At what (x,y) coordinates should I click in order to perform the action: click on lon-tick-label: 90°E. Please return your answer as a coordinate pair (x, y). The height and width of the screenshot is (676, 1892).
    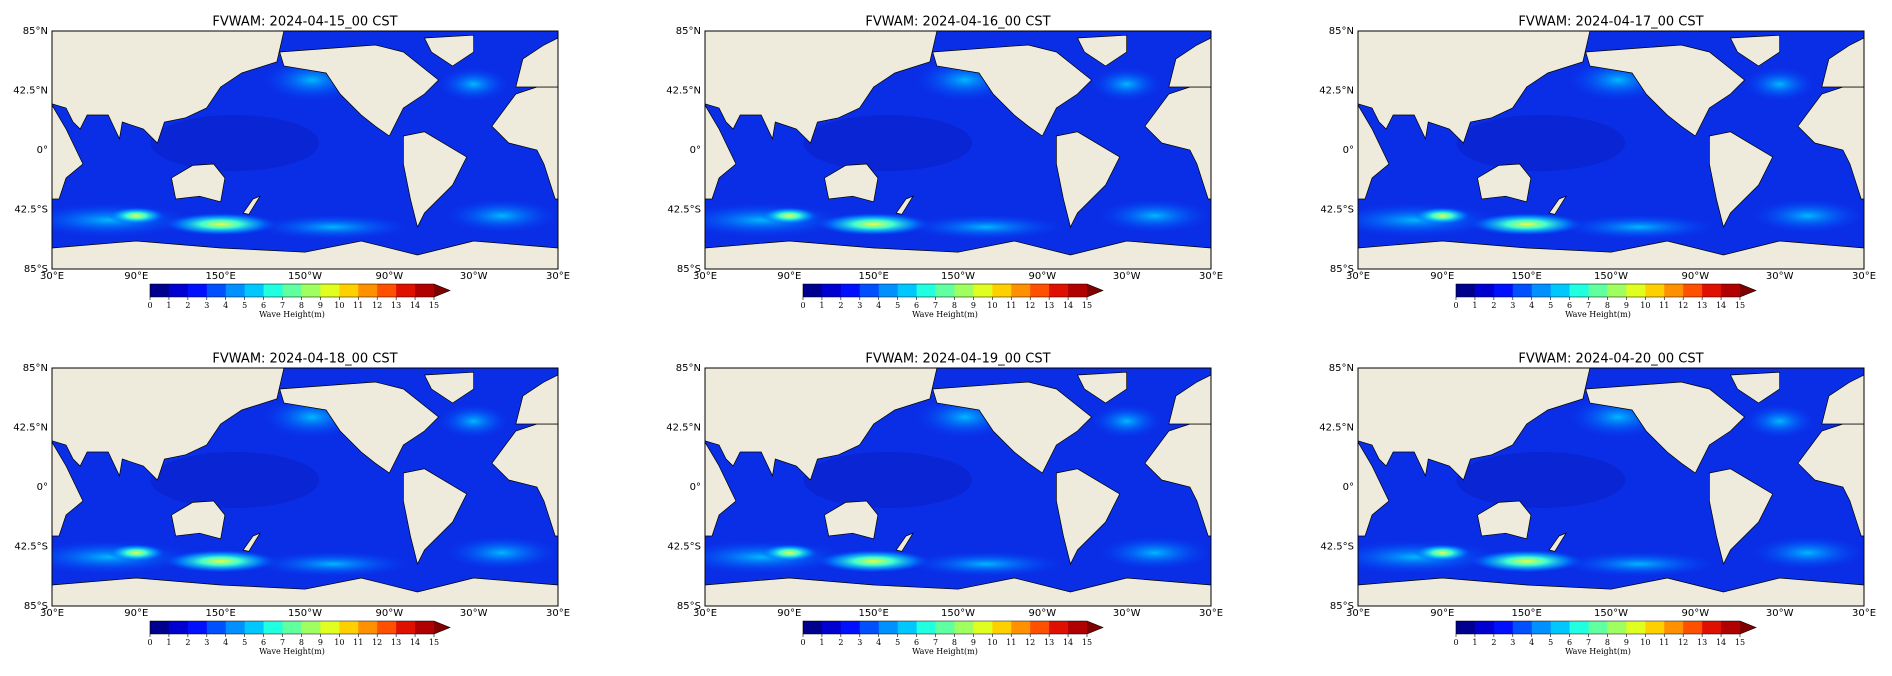
    Looking at the image, I should click on (136, 613).